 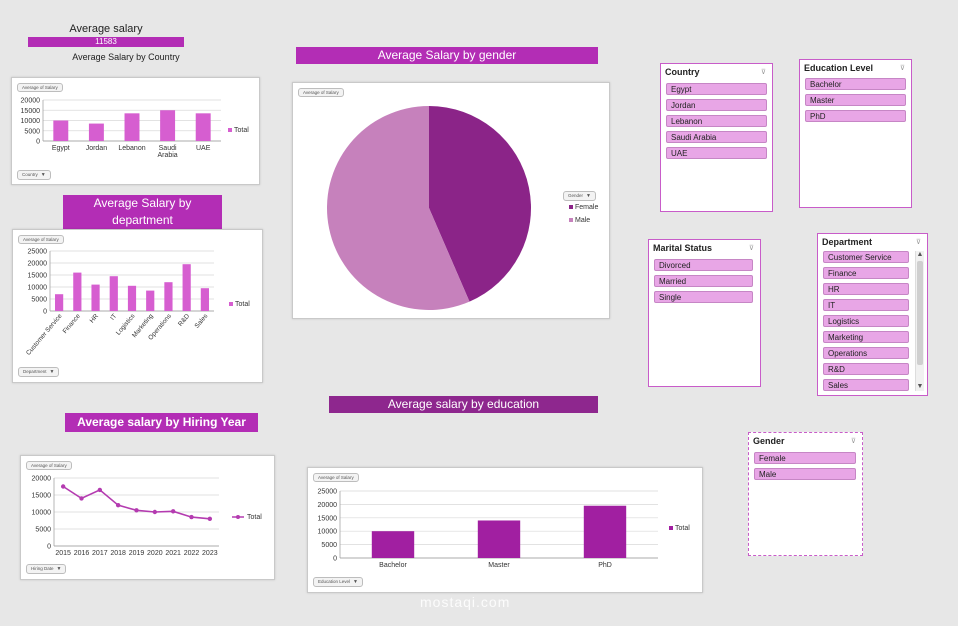 What do you see at coordinates (866, 273) in the screenshot?
I see `slicer-item-finance: Finance` at bounding box center [866, 273].